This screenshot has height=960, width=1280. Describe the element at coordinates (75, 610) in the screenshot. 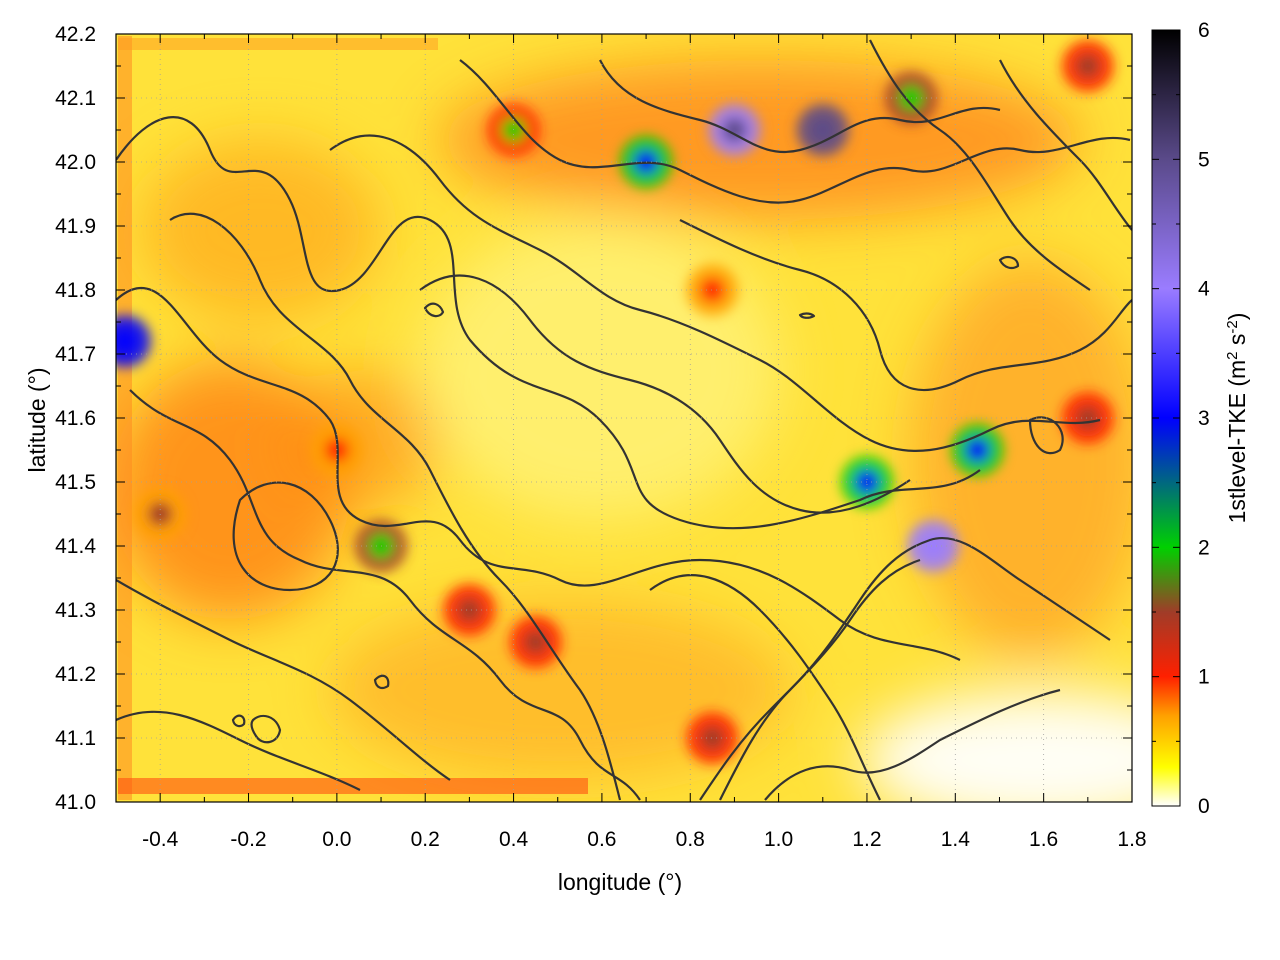

I see `y-tick-label-3: 41.3` at that location.